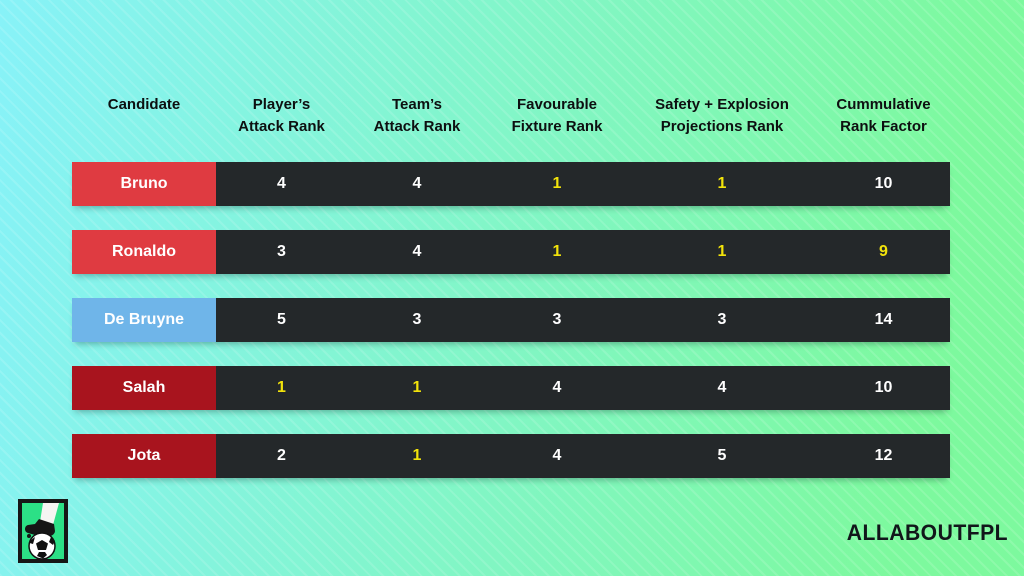 The image size is (1024, 576). Describe the element at coordinates (557, 115) in the screenshot. I see `header-fixture: Favourable Fixture Rank` at that location.